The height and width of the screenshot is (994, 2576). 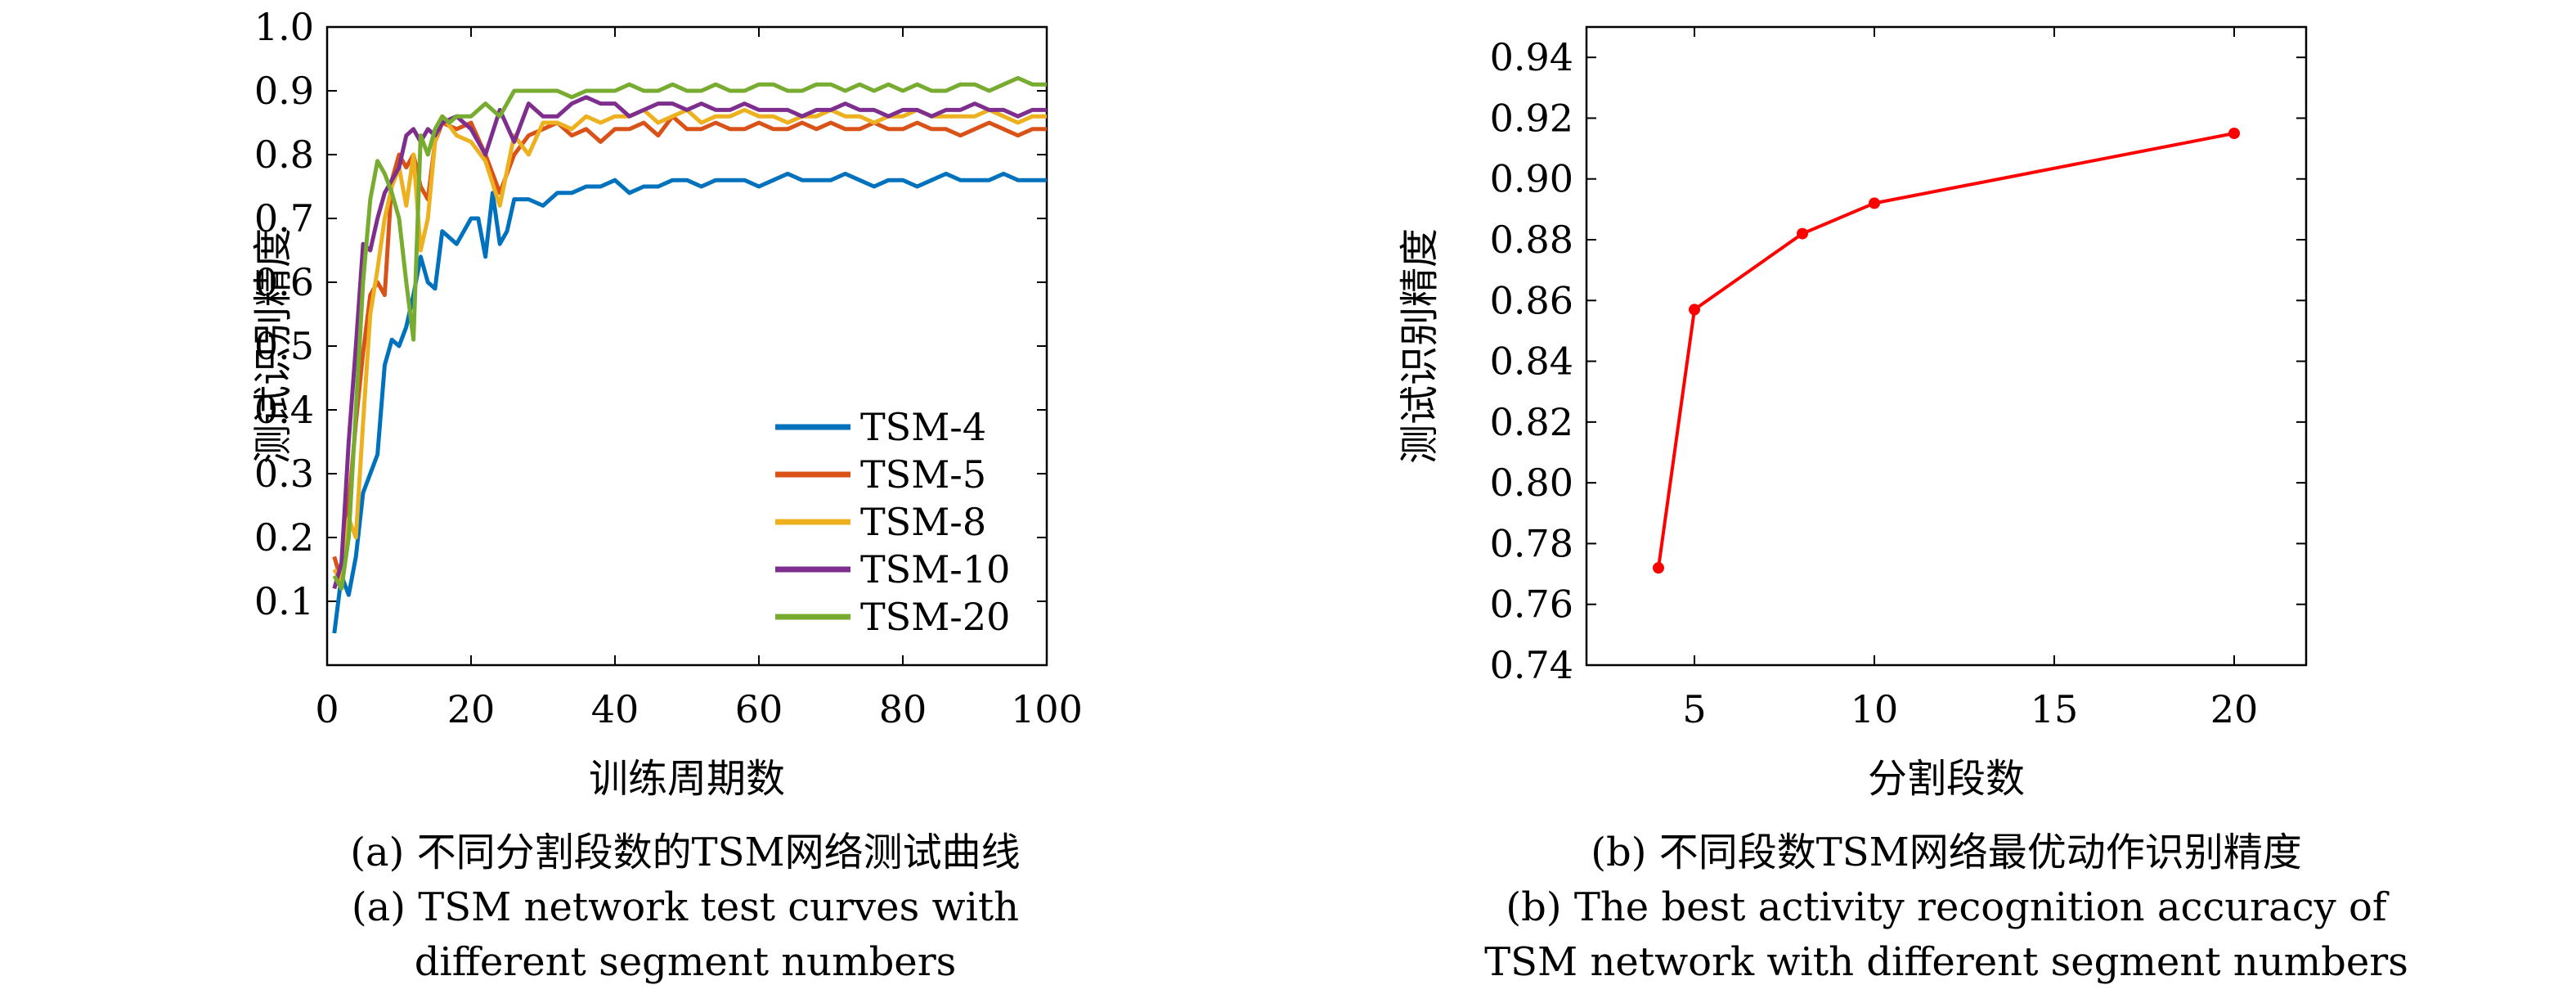 What do you see at coordinates (1531, 300) in the screenshot?
I see `y-tick-label: 0.86` at bounding box center [1531, 300].